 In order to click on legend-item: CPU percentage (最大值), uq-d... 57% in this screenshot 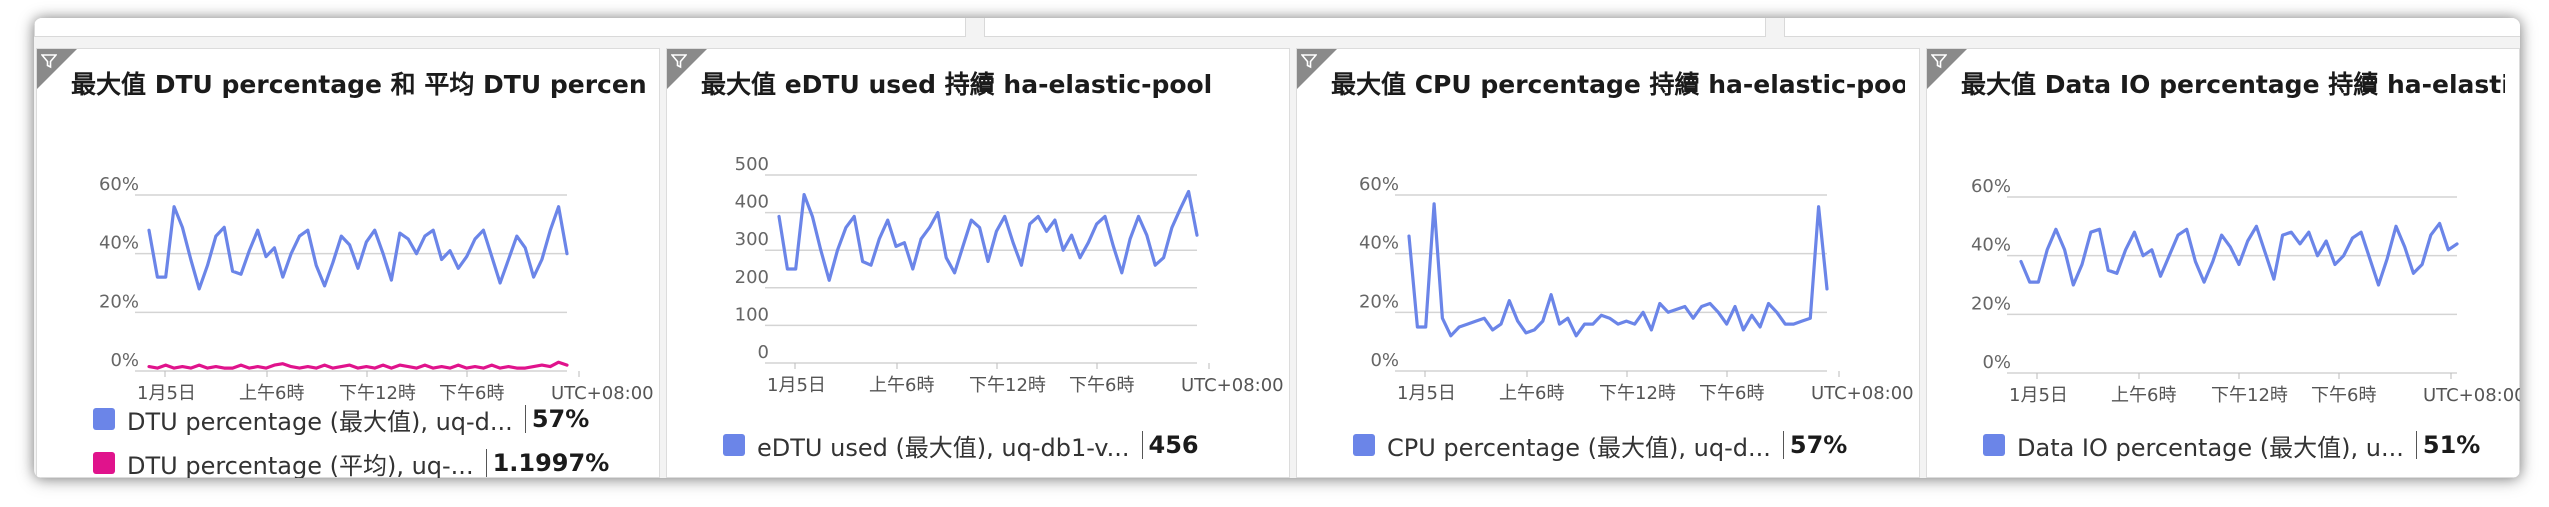, I will do `click(1600, 445)`.